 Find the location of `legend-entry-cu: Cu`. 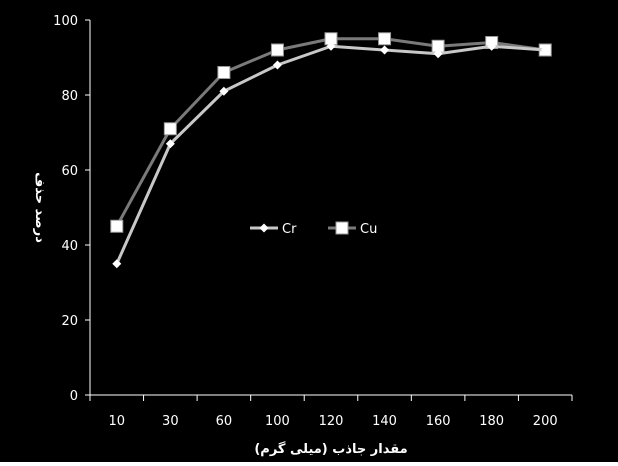

legend-entry-cu: Cu is located at coordinates (352, 229).